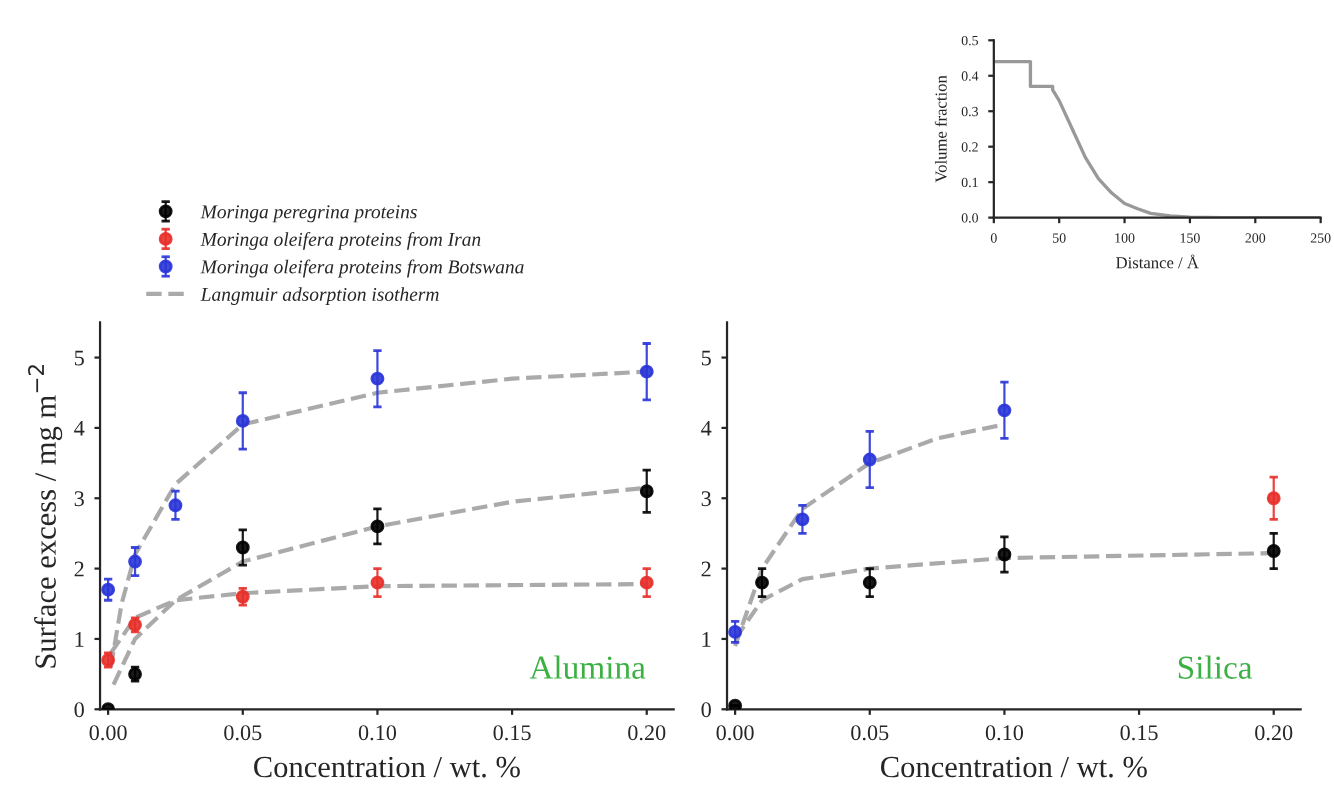  What do you see at coordinates (1157, 261) in the screenshot?
I see `x-axis-title: Distance / Å` at bounding box center [1157, 261].